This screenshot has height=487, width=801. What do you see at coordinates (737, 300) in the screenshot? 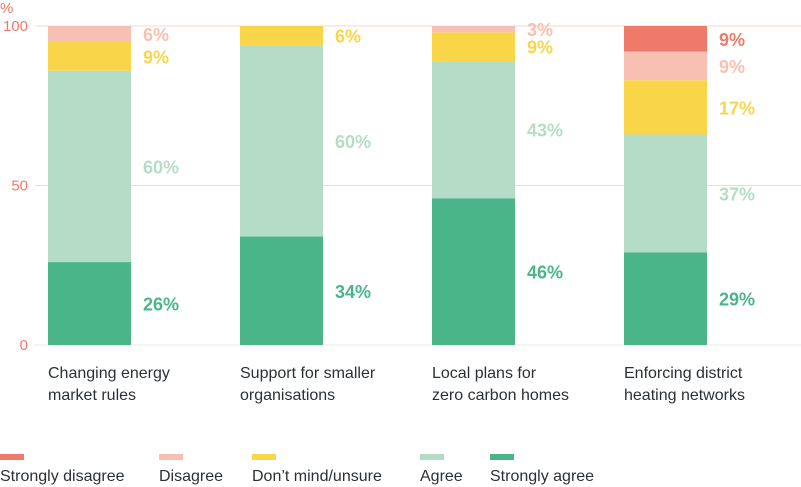
I see `data-label: 29%` at bounding box center [737, 300].